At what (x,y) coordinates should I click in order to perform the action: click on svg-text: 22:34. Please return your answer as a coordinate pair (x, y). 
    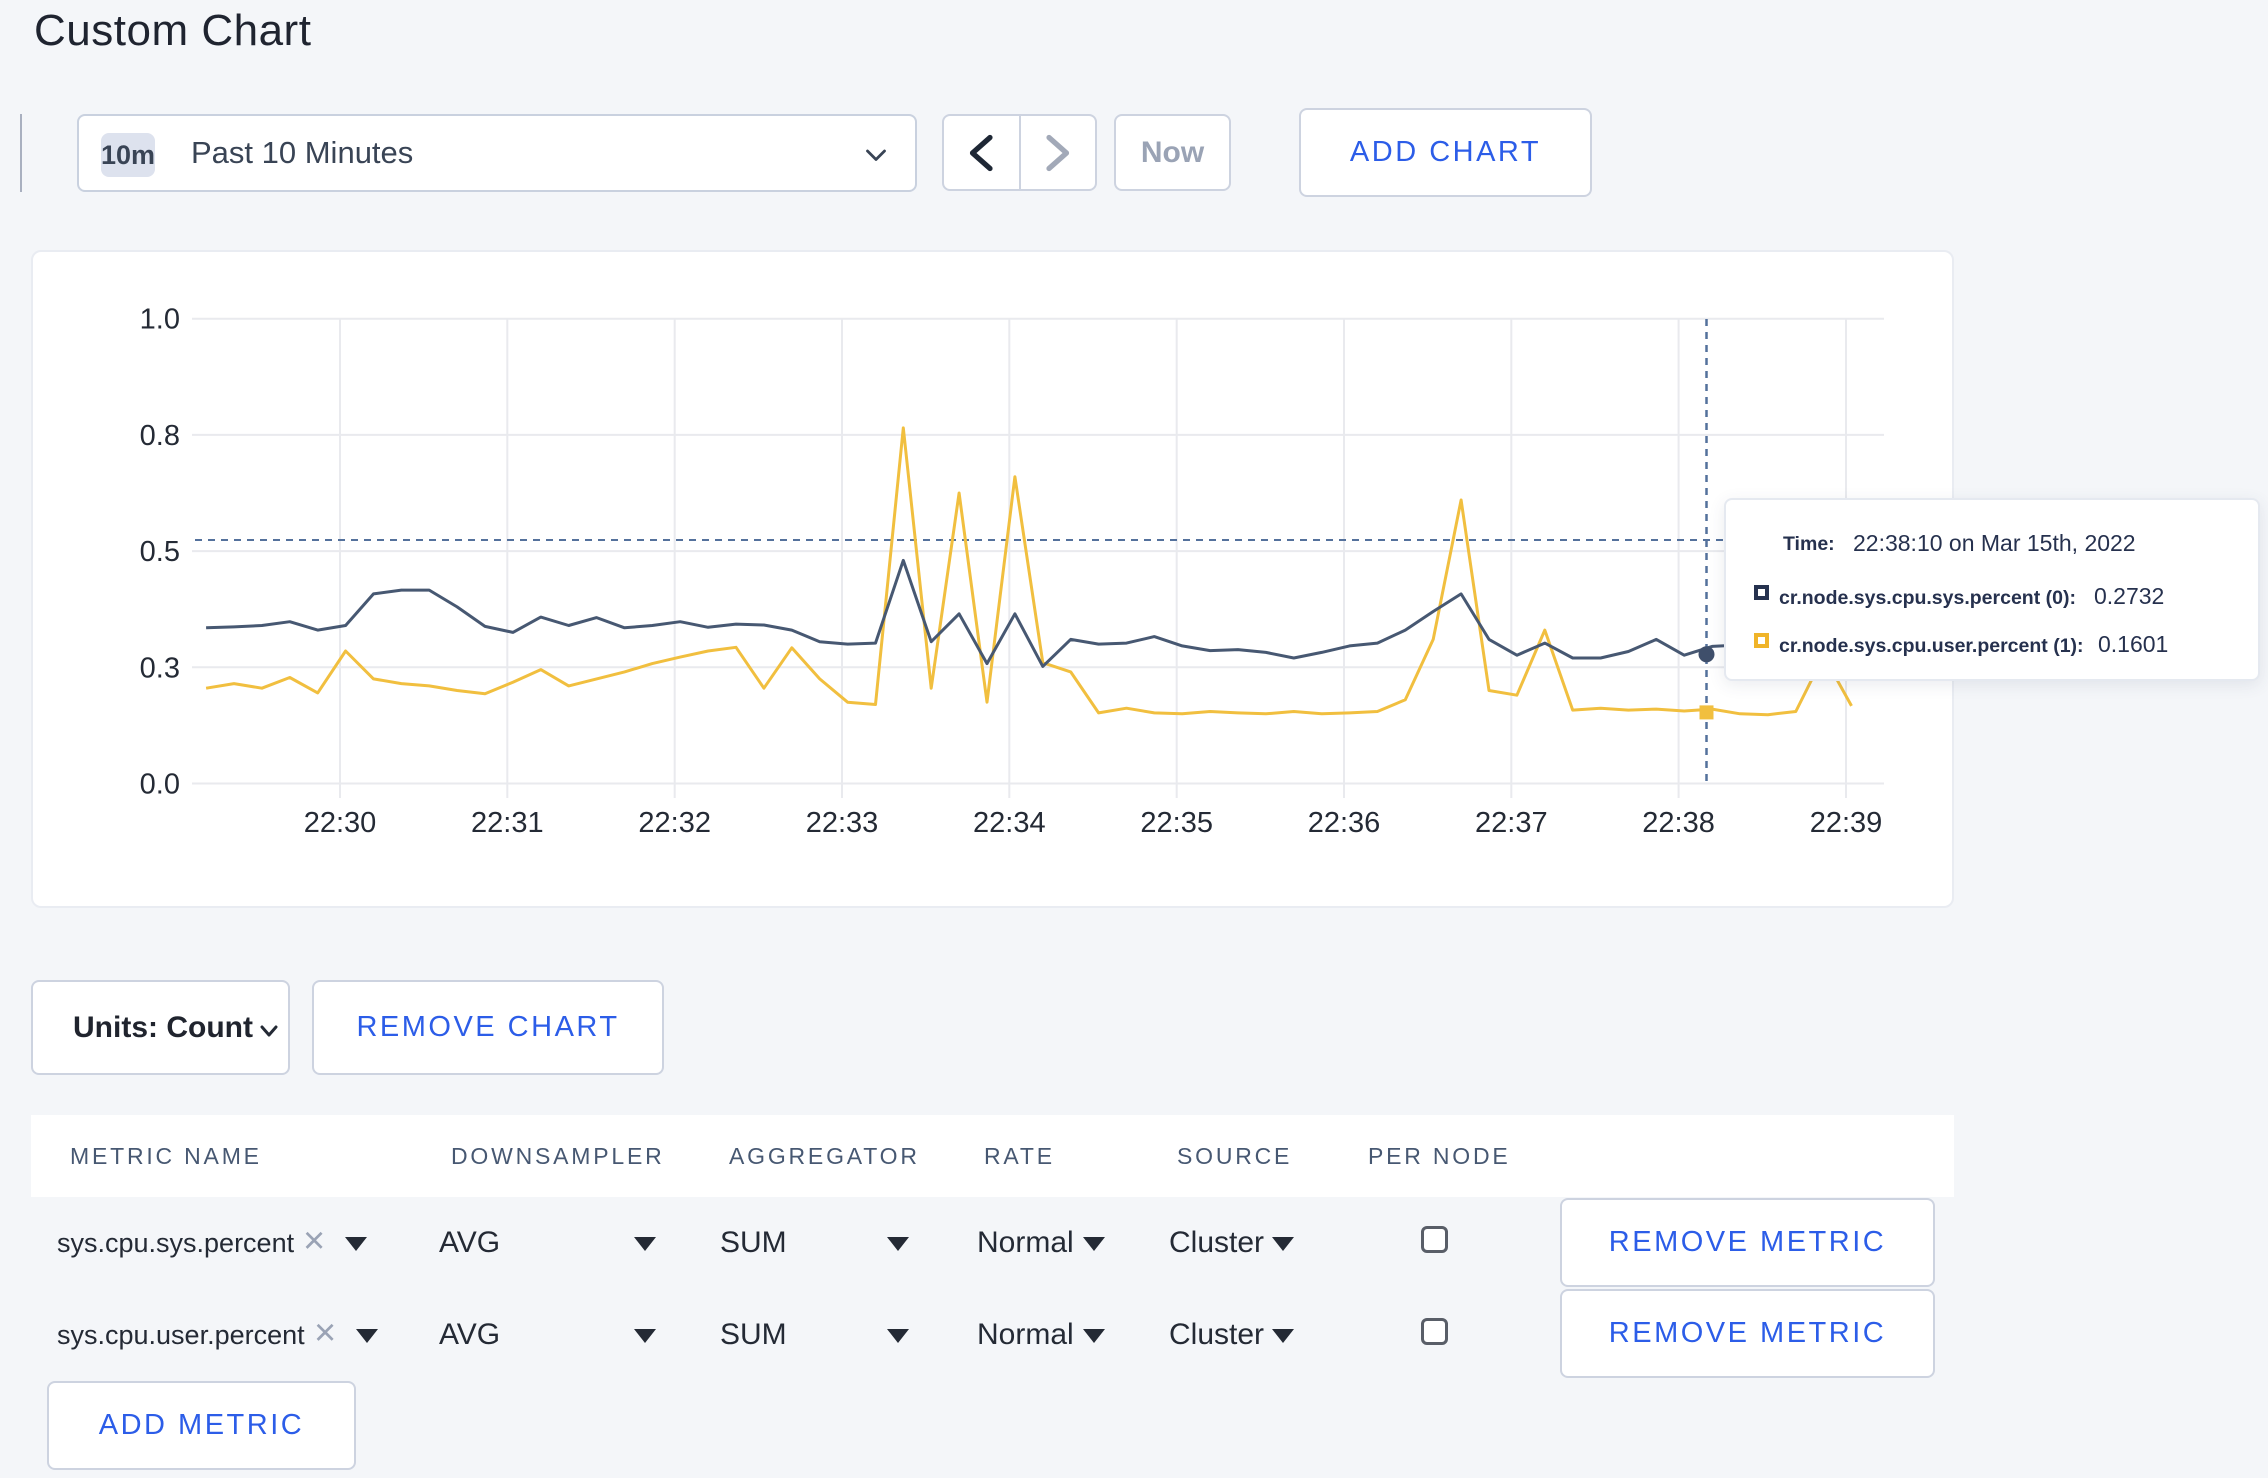
    Looking at the image, I should click on (1009, 823).